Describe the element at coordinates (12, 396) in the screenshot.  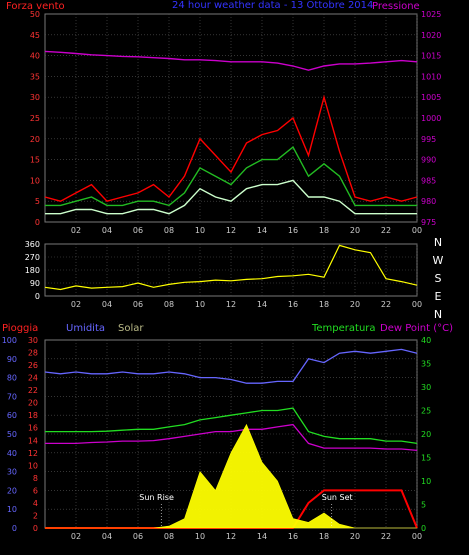
I see `y-tick-label: 70` at that location.